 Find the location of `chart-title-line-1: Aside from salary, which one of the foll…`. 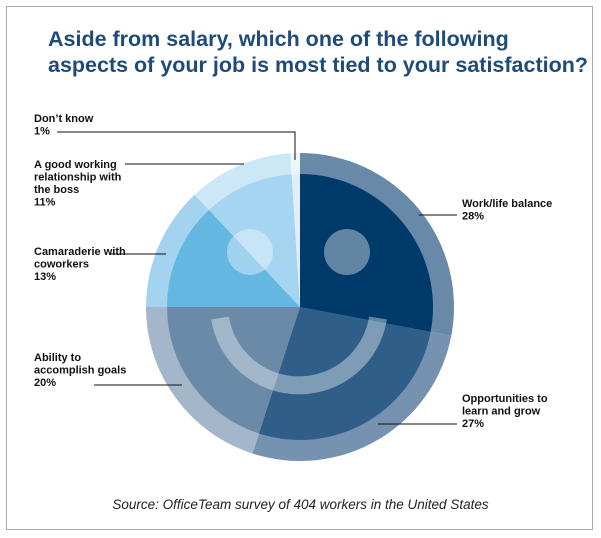

chart-title-line-1: Aside from salary, which one of the foll… is located at coordinates (278, 39).